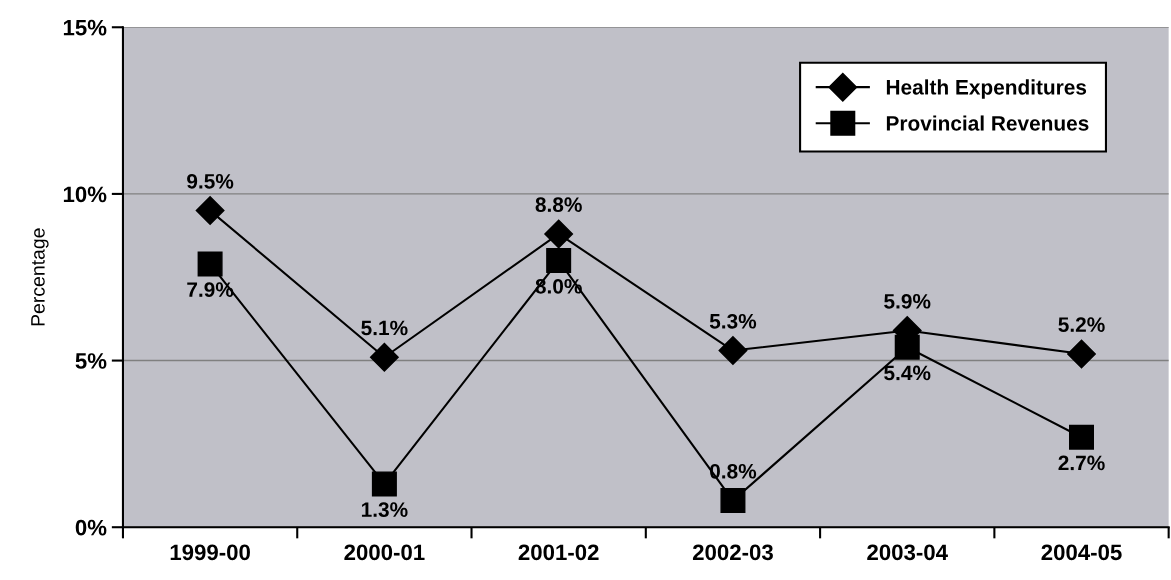 The width and height of the screenshot is (1171, 580). I want to click on x-tick-label: 2002-03, so click(732, 552).